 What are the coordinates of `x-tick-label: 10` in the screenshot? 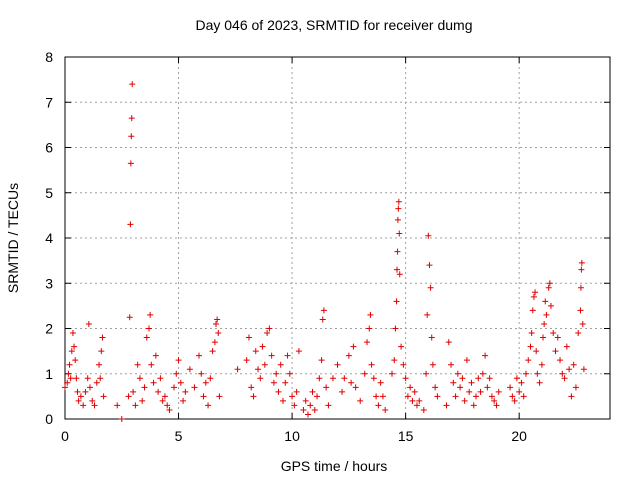 It's located at (292, 436).